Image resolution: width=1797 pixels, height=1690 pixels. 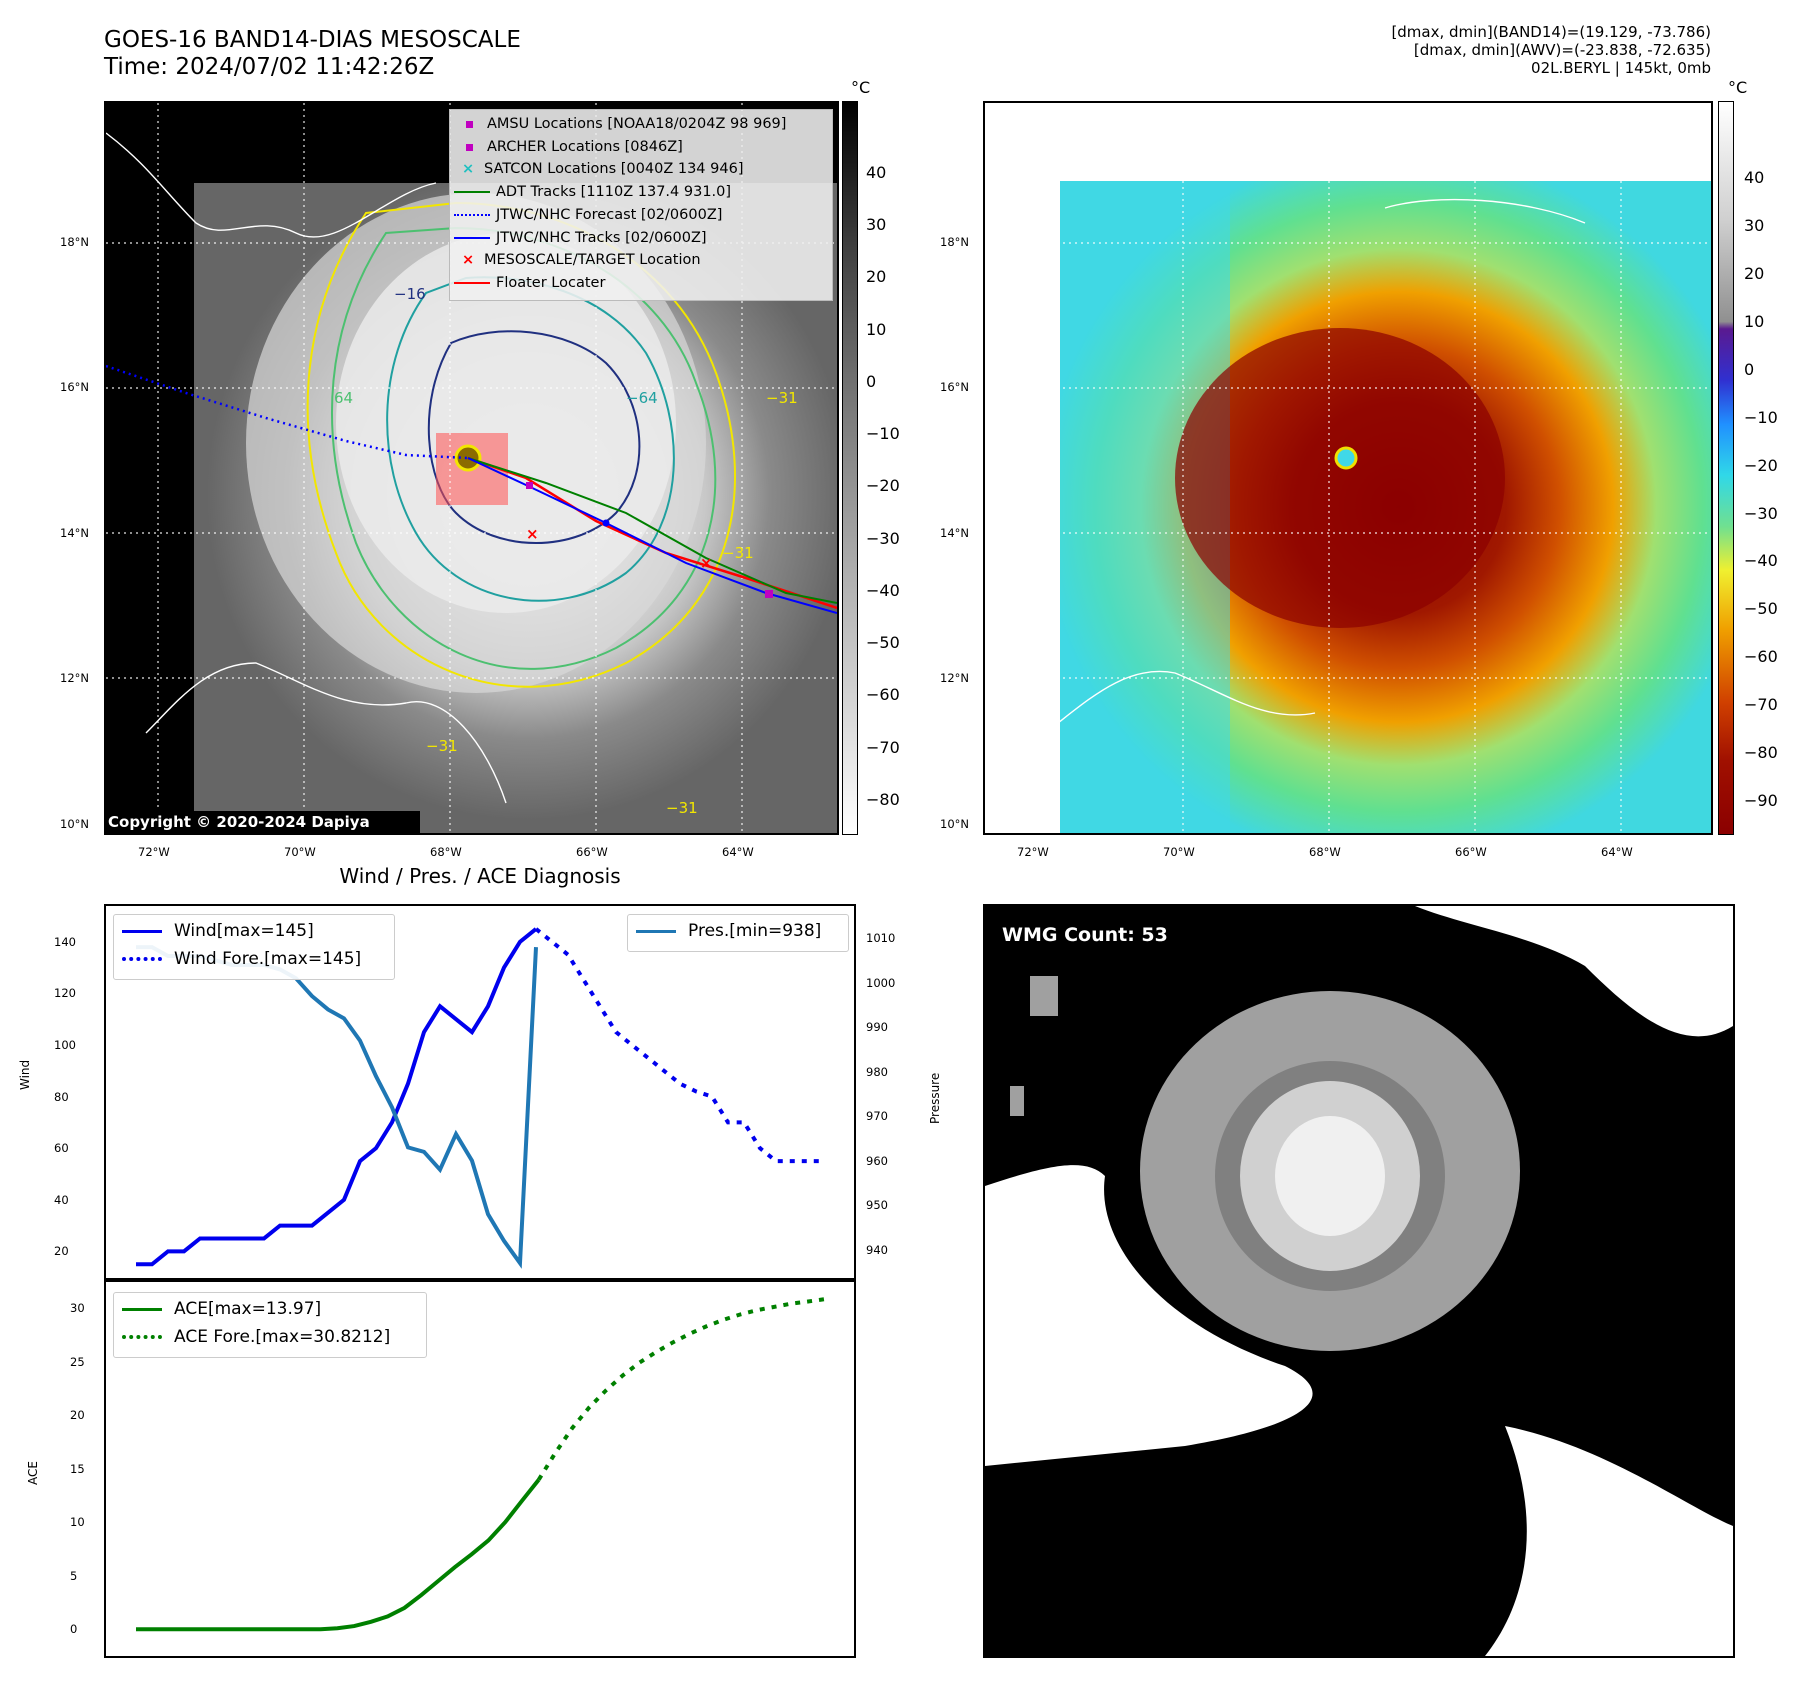 I want to click on ace-chart, so click(x=480, y=1469).